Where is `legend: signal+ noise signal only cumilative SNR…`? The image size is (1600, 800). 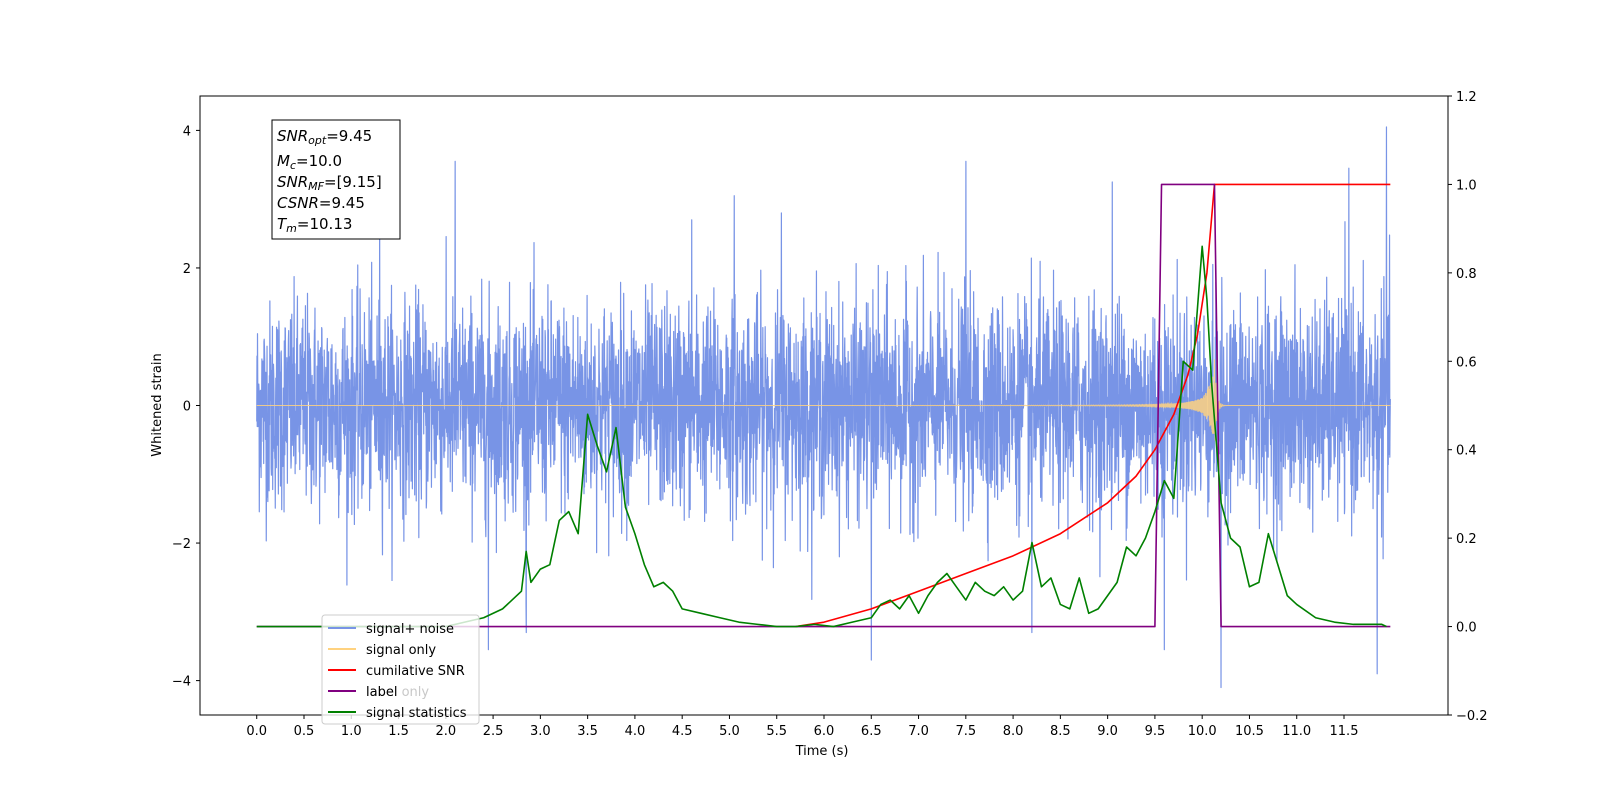 legend: signal+ noise signal only cumilative SNR… is located at coordinates (400, 669).